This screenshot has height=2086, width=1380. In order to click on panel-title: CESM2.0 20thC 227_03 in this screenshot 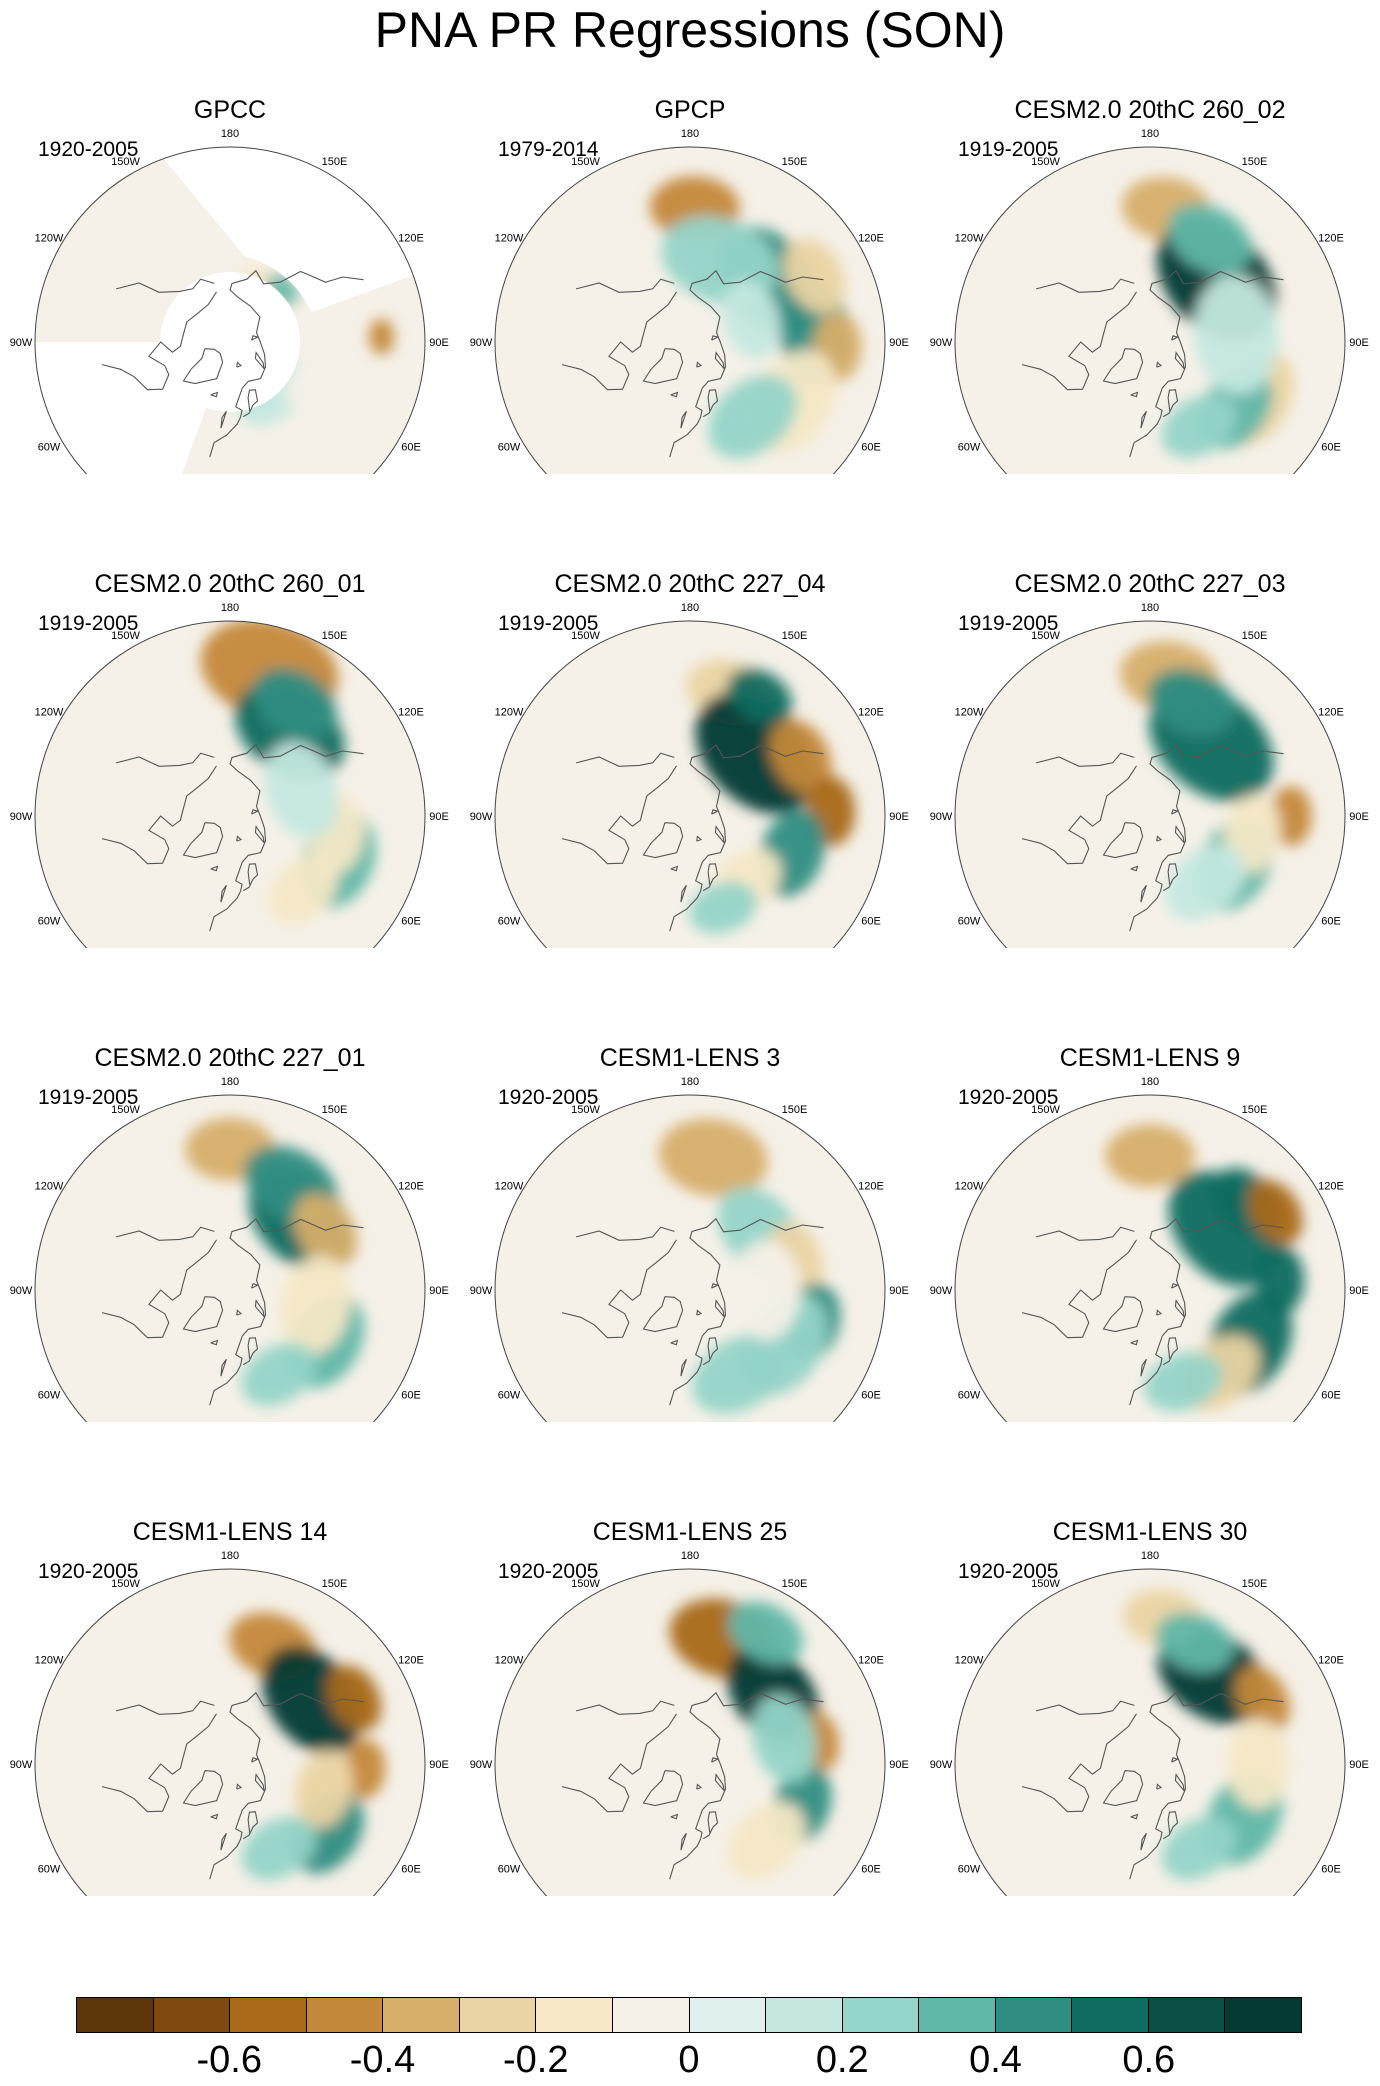, I will do `click(1150, 584)`.